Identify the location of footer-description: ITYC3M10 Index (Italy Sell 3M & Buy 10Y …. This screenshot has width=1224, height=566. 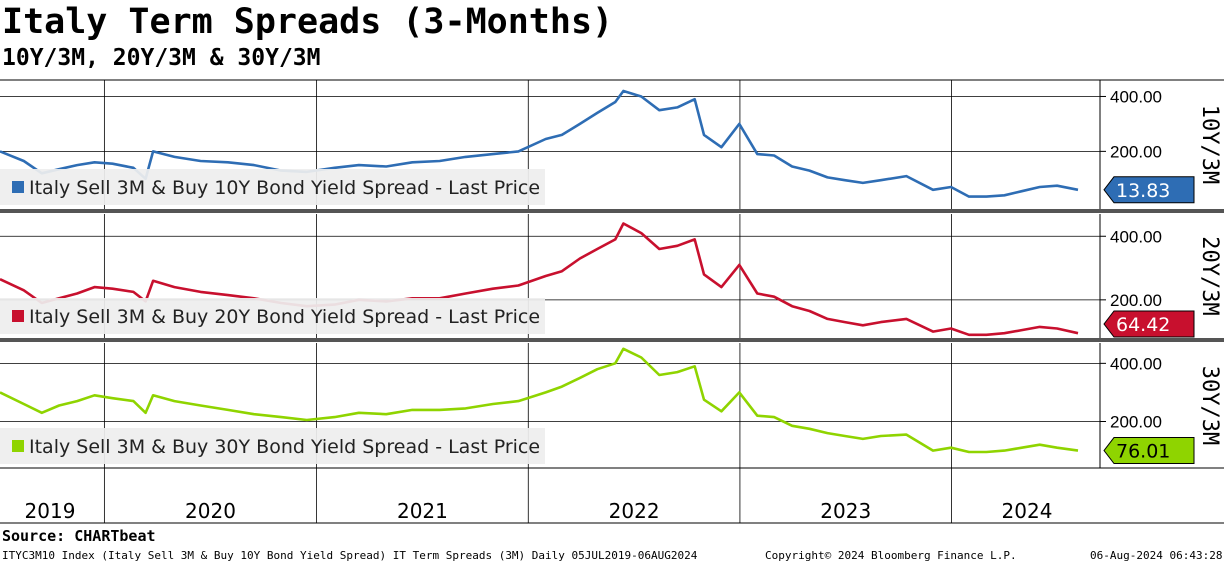
(350, 555).